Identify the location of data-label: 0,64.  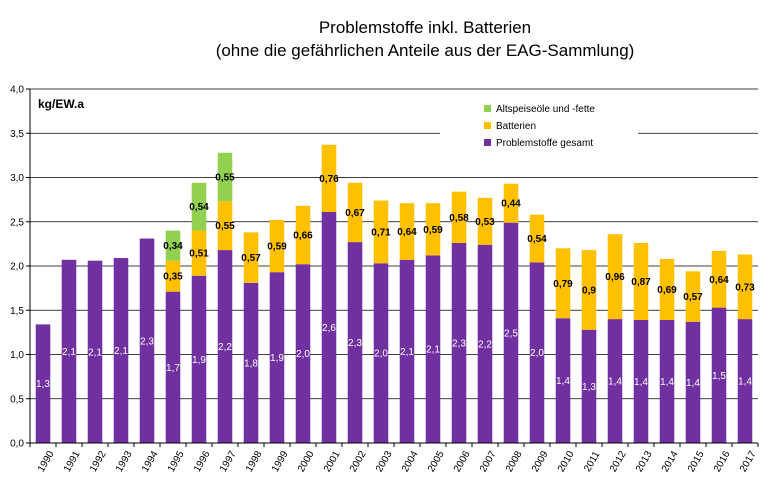
(719, 280).